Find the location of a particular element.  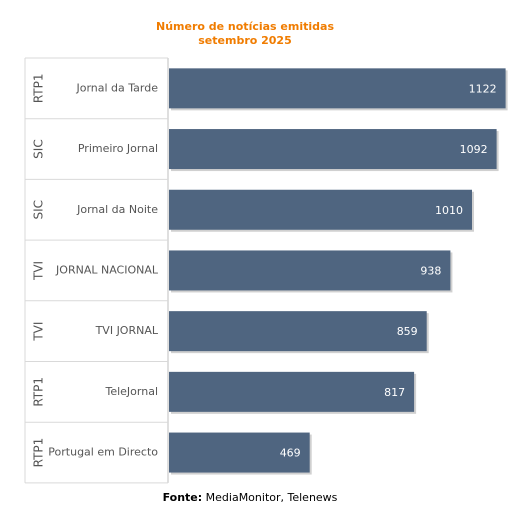

value-label: 938 is located at coordinates (430, 270).